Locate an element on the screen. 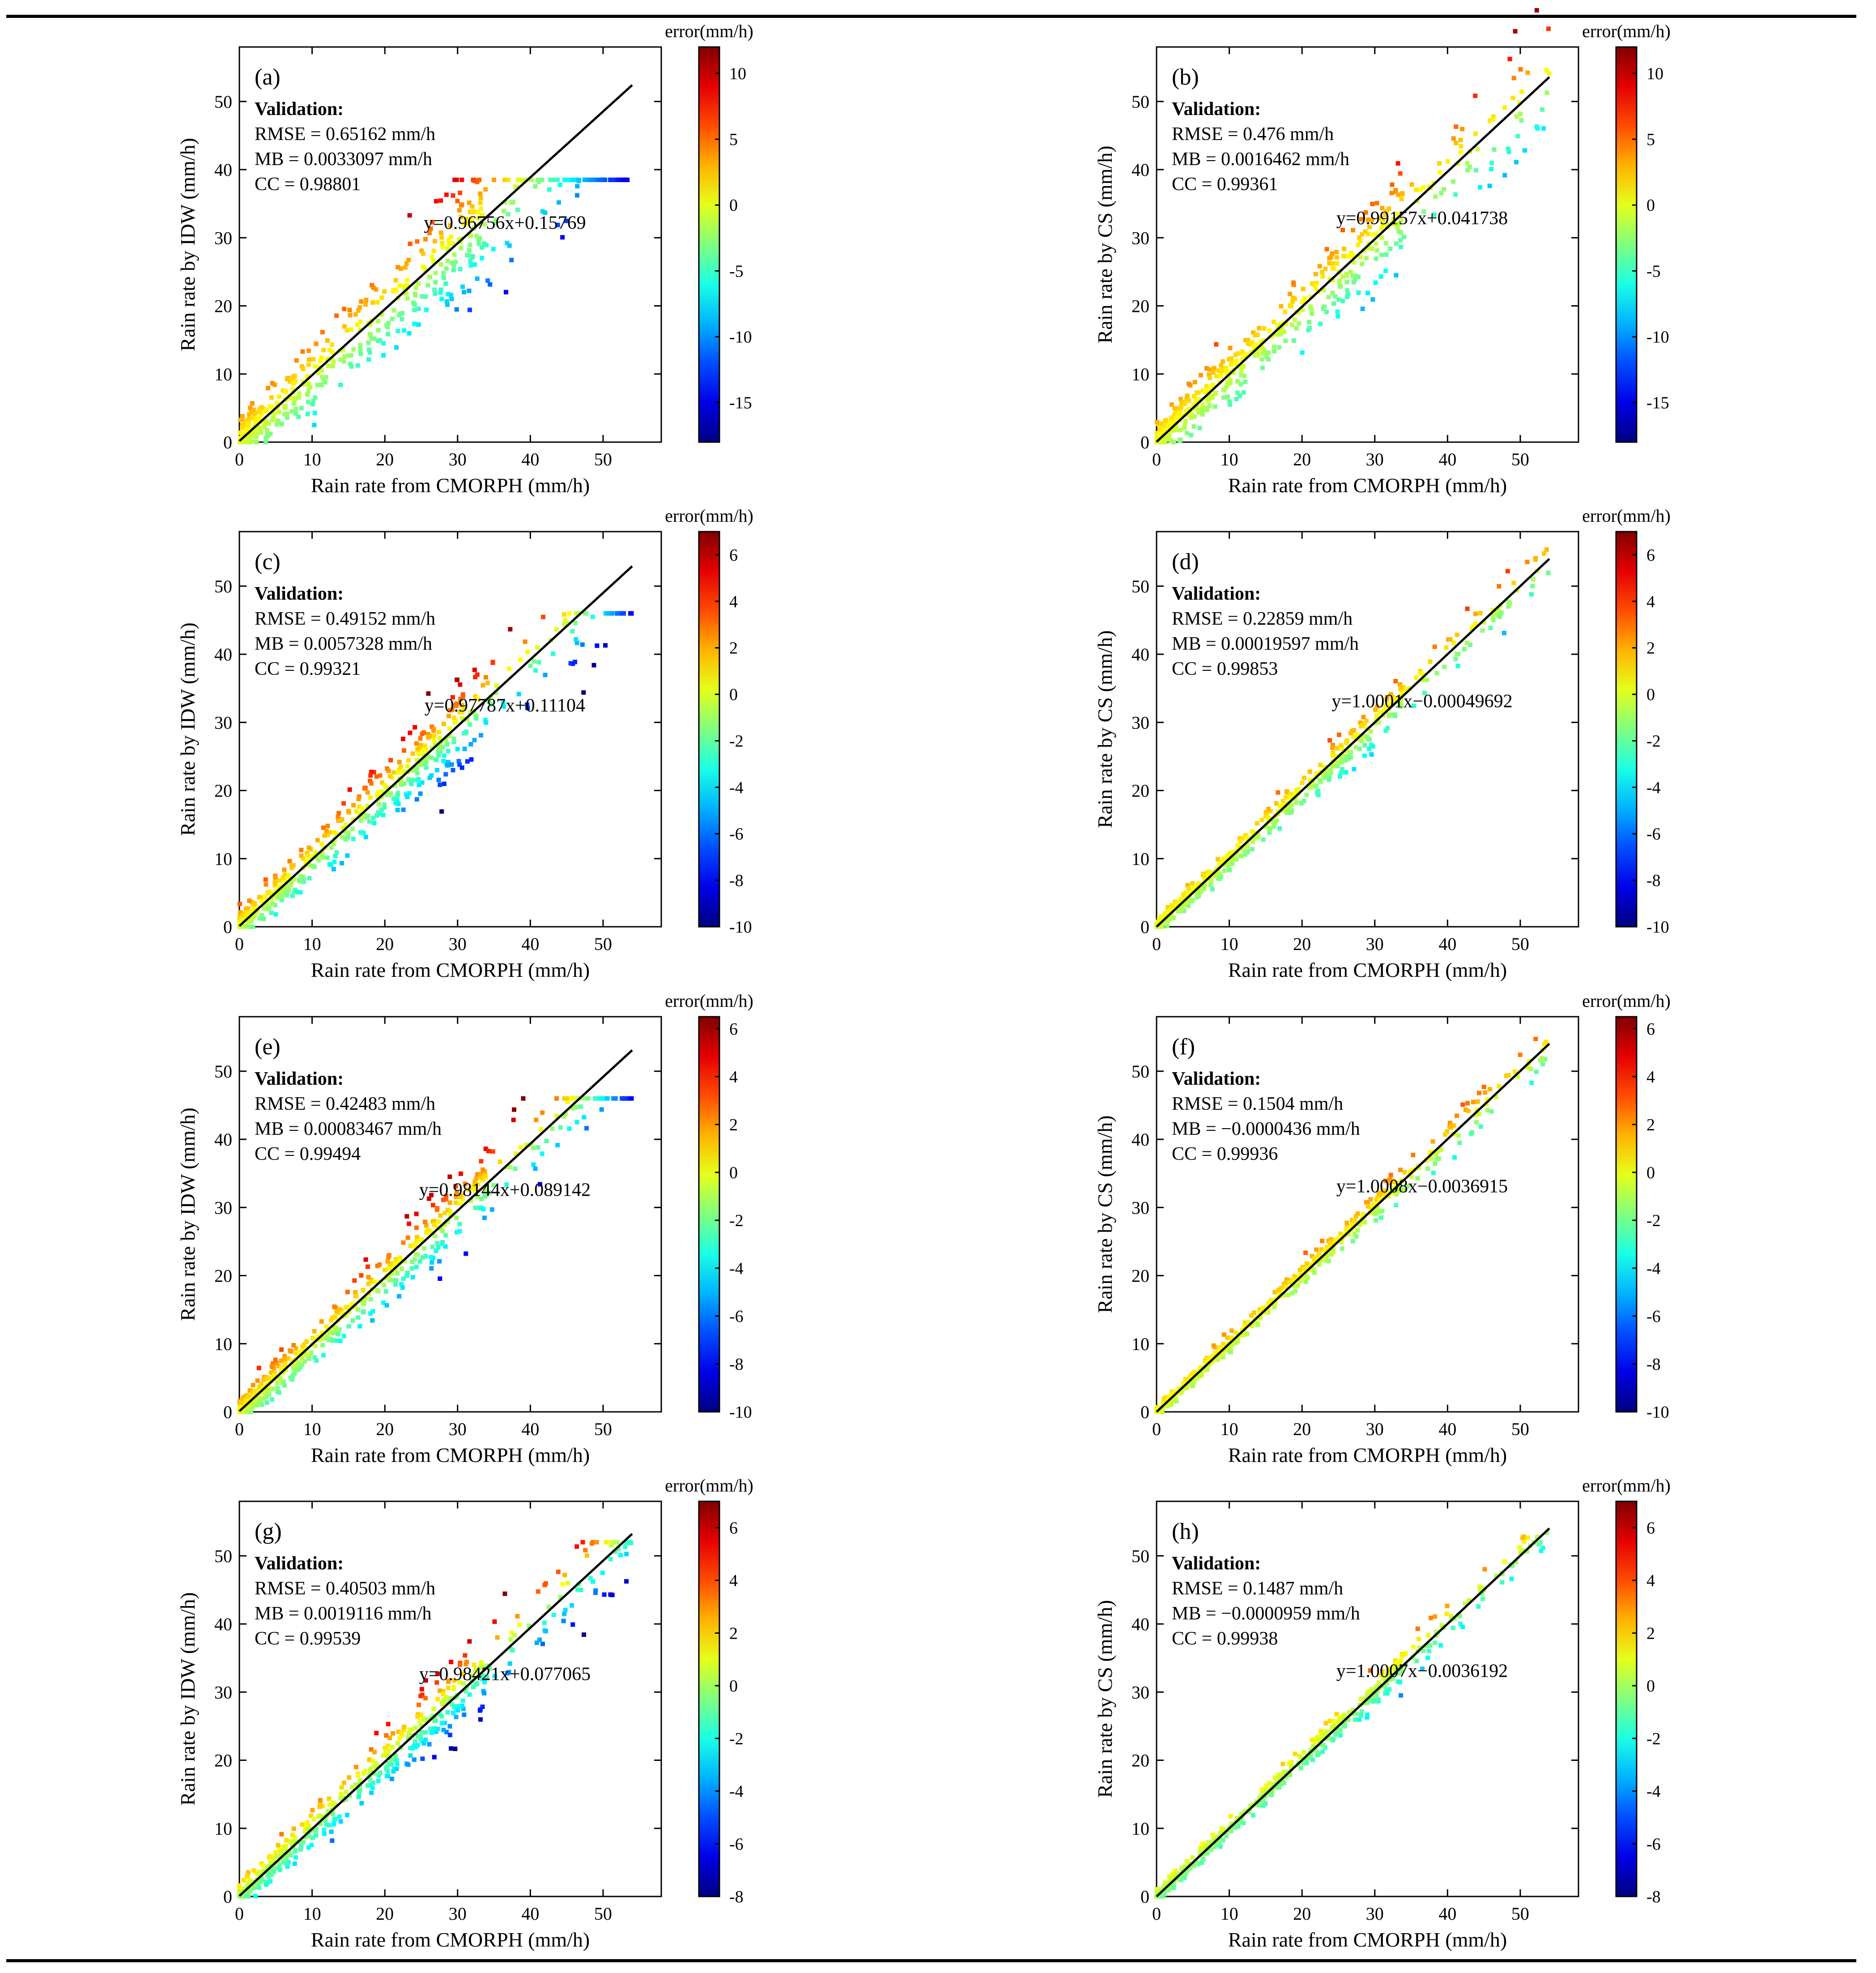 The width and height of the screenshot is (1876, 1973). x-axis-label: Rain rate from CMORPH (mm/h) is located at coordinates (1368, 486).